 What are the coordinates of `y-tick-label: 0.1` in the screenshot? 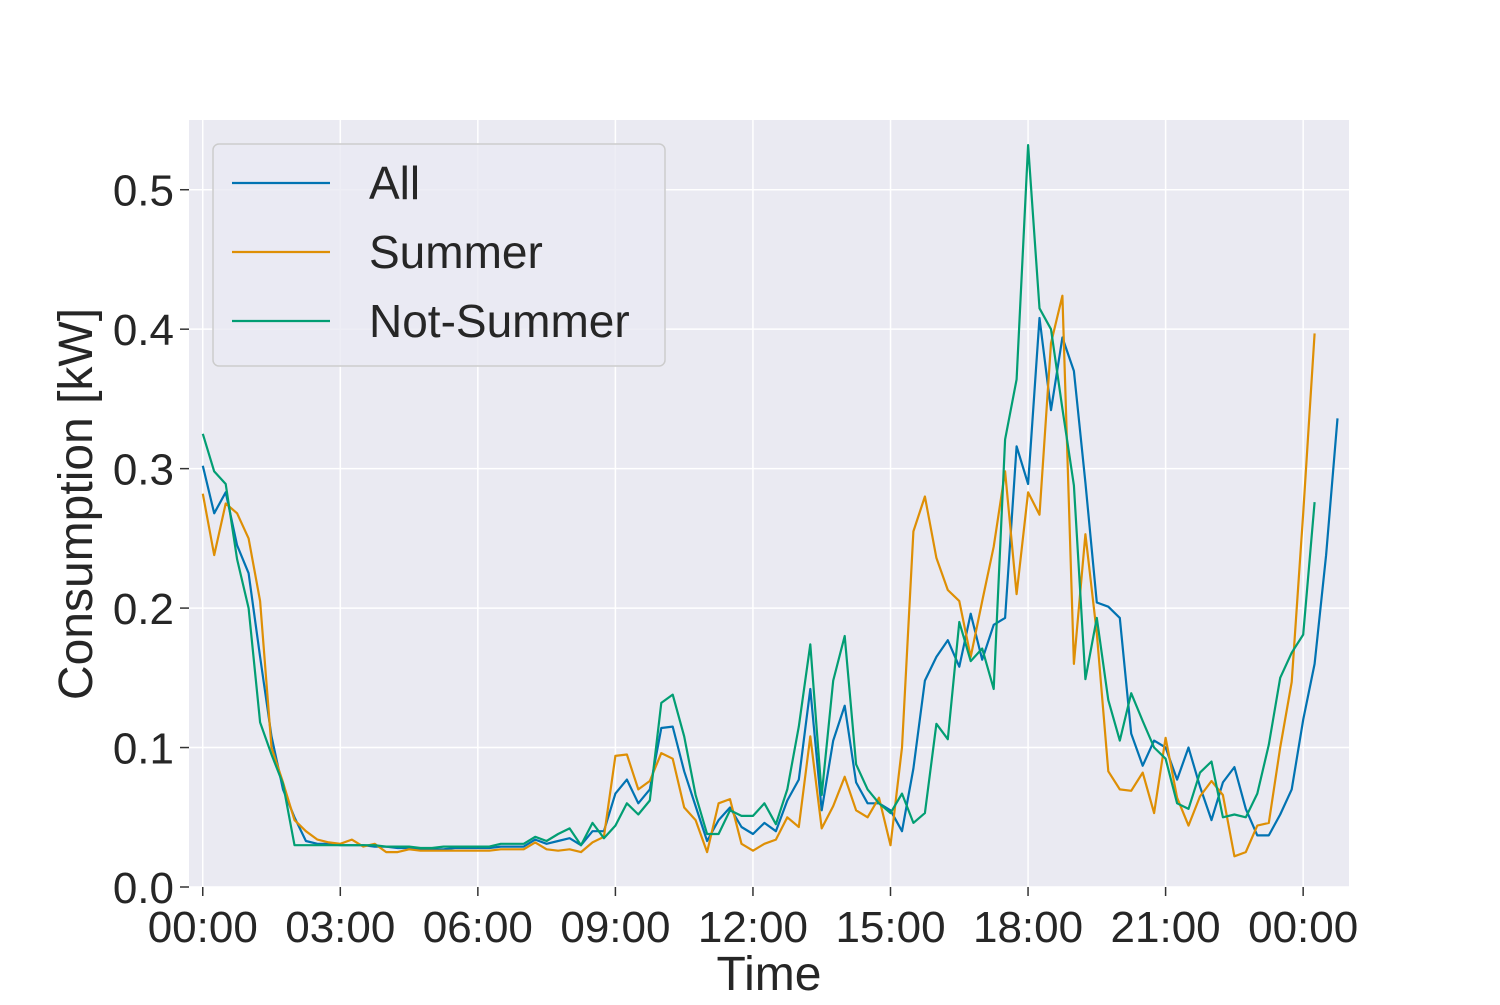 It's located at (143, 749).